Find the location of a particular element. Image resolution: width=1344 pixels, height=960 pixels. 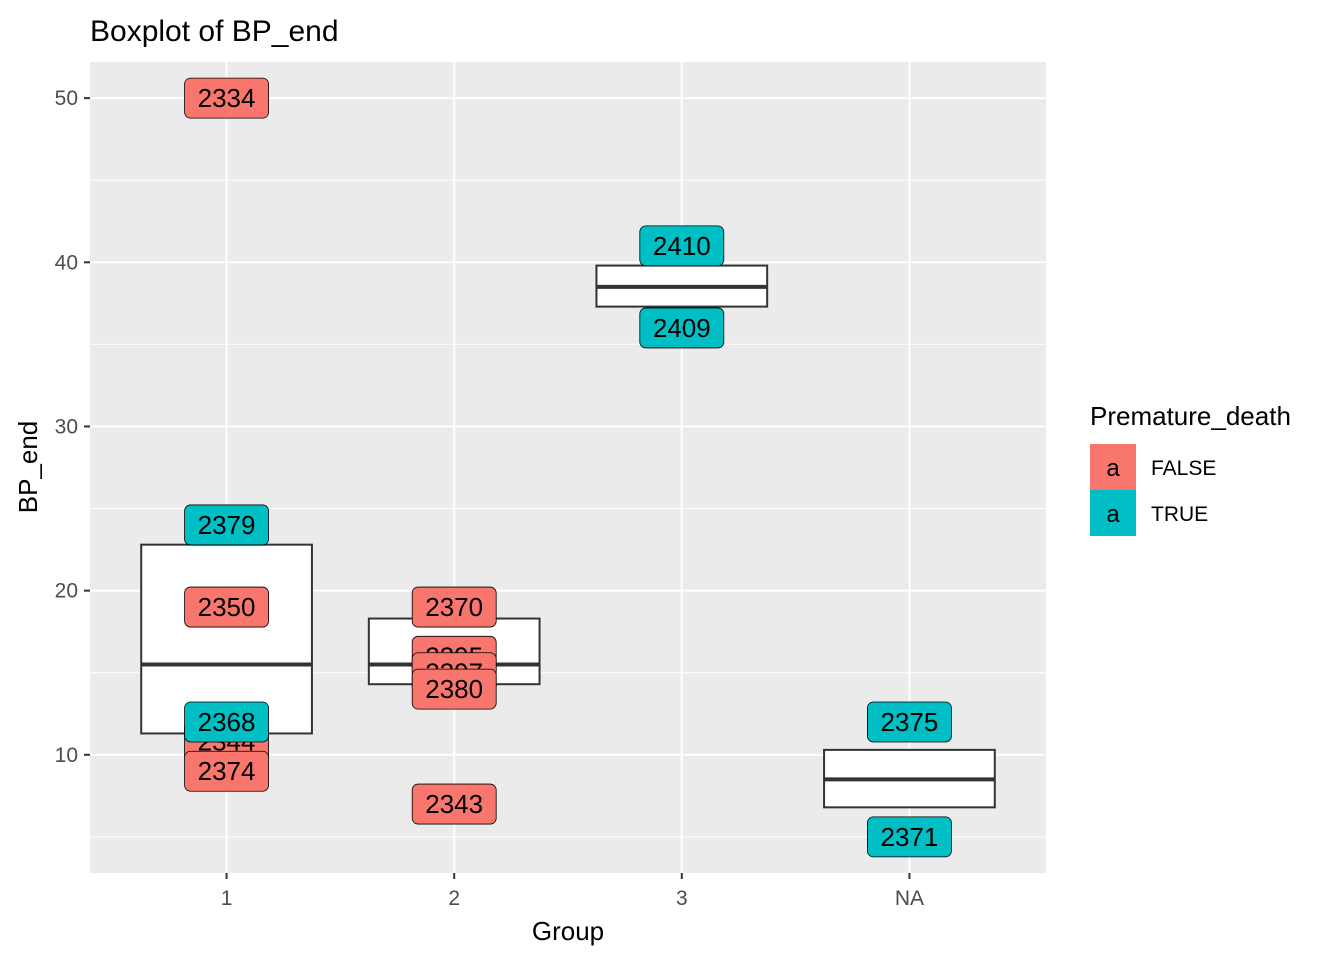

point-label-text: 2380 is located at coordinates (454, 689).